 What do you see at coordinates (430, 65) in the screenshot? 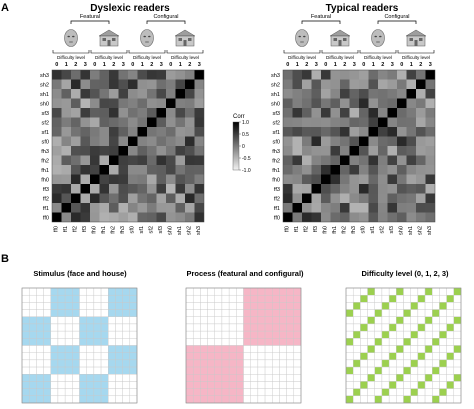
I see `difficulty-tick: 3` at bounding box center [430, 65].